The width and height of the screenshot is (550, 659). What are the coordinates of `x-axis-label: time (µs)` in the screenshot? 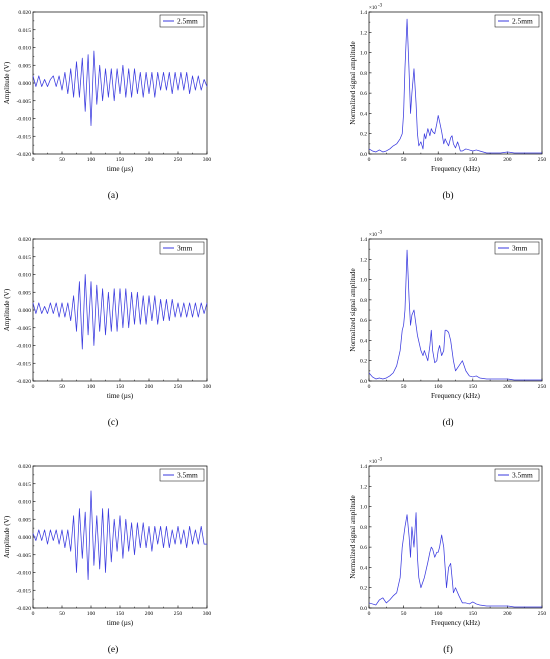 It's located at (120, 396).